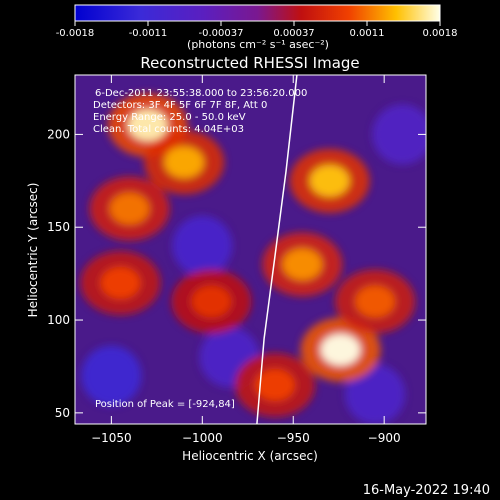  Describe the element at coordinates (111, 438) in the screenshot. I see `x-tick-label: −1050` at that location.